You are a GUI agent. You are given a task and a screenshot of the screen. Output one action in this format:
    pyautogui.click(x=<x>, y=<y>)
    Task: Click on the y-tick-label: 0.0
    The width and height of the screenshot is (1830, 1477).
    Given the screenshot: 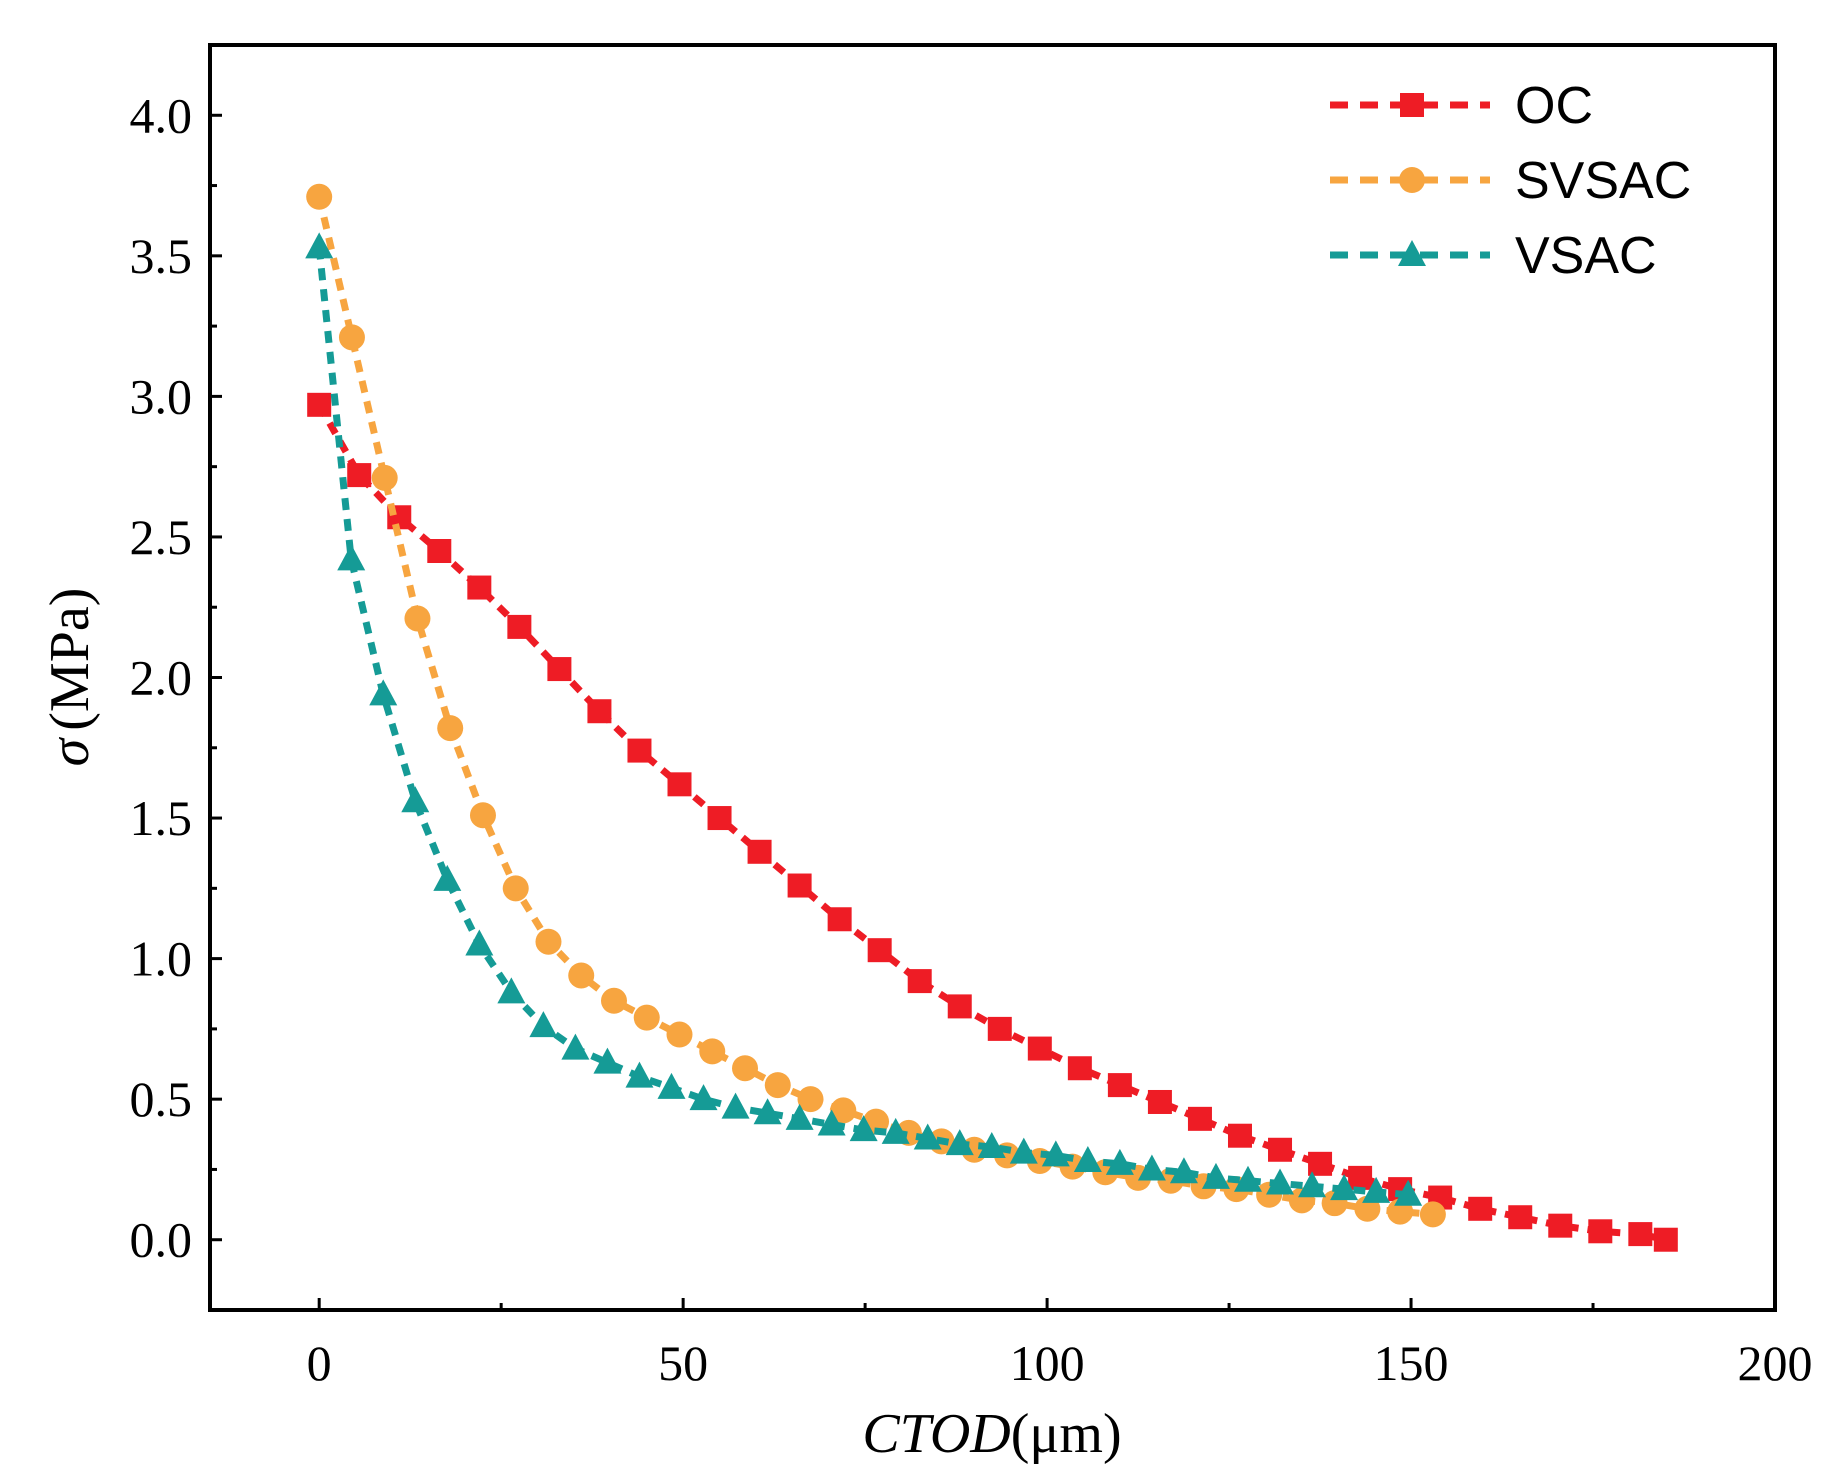 What is the action you would take?
    pyautogui.click(x=161, y=1240)
    